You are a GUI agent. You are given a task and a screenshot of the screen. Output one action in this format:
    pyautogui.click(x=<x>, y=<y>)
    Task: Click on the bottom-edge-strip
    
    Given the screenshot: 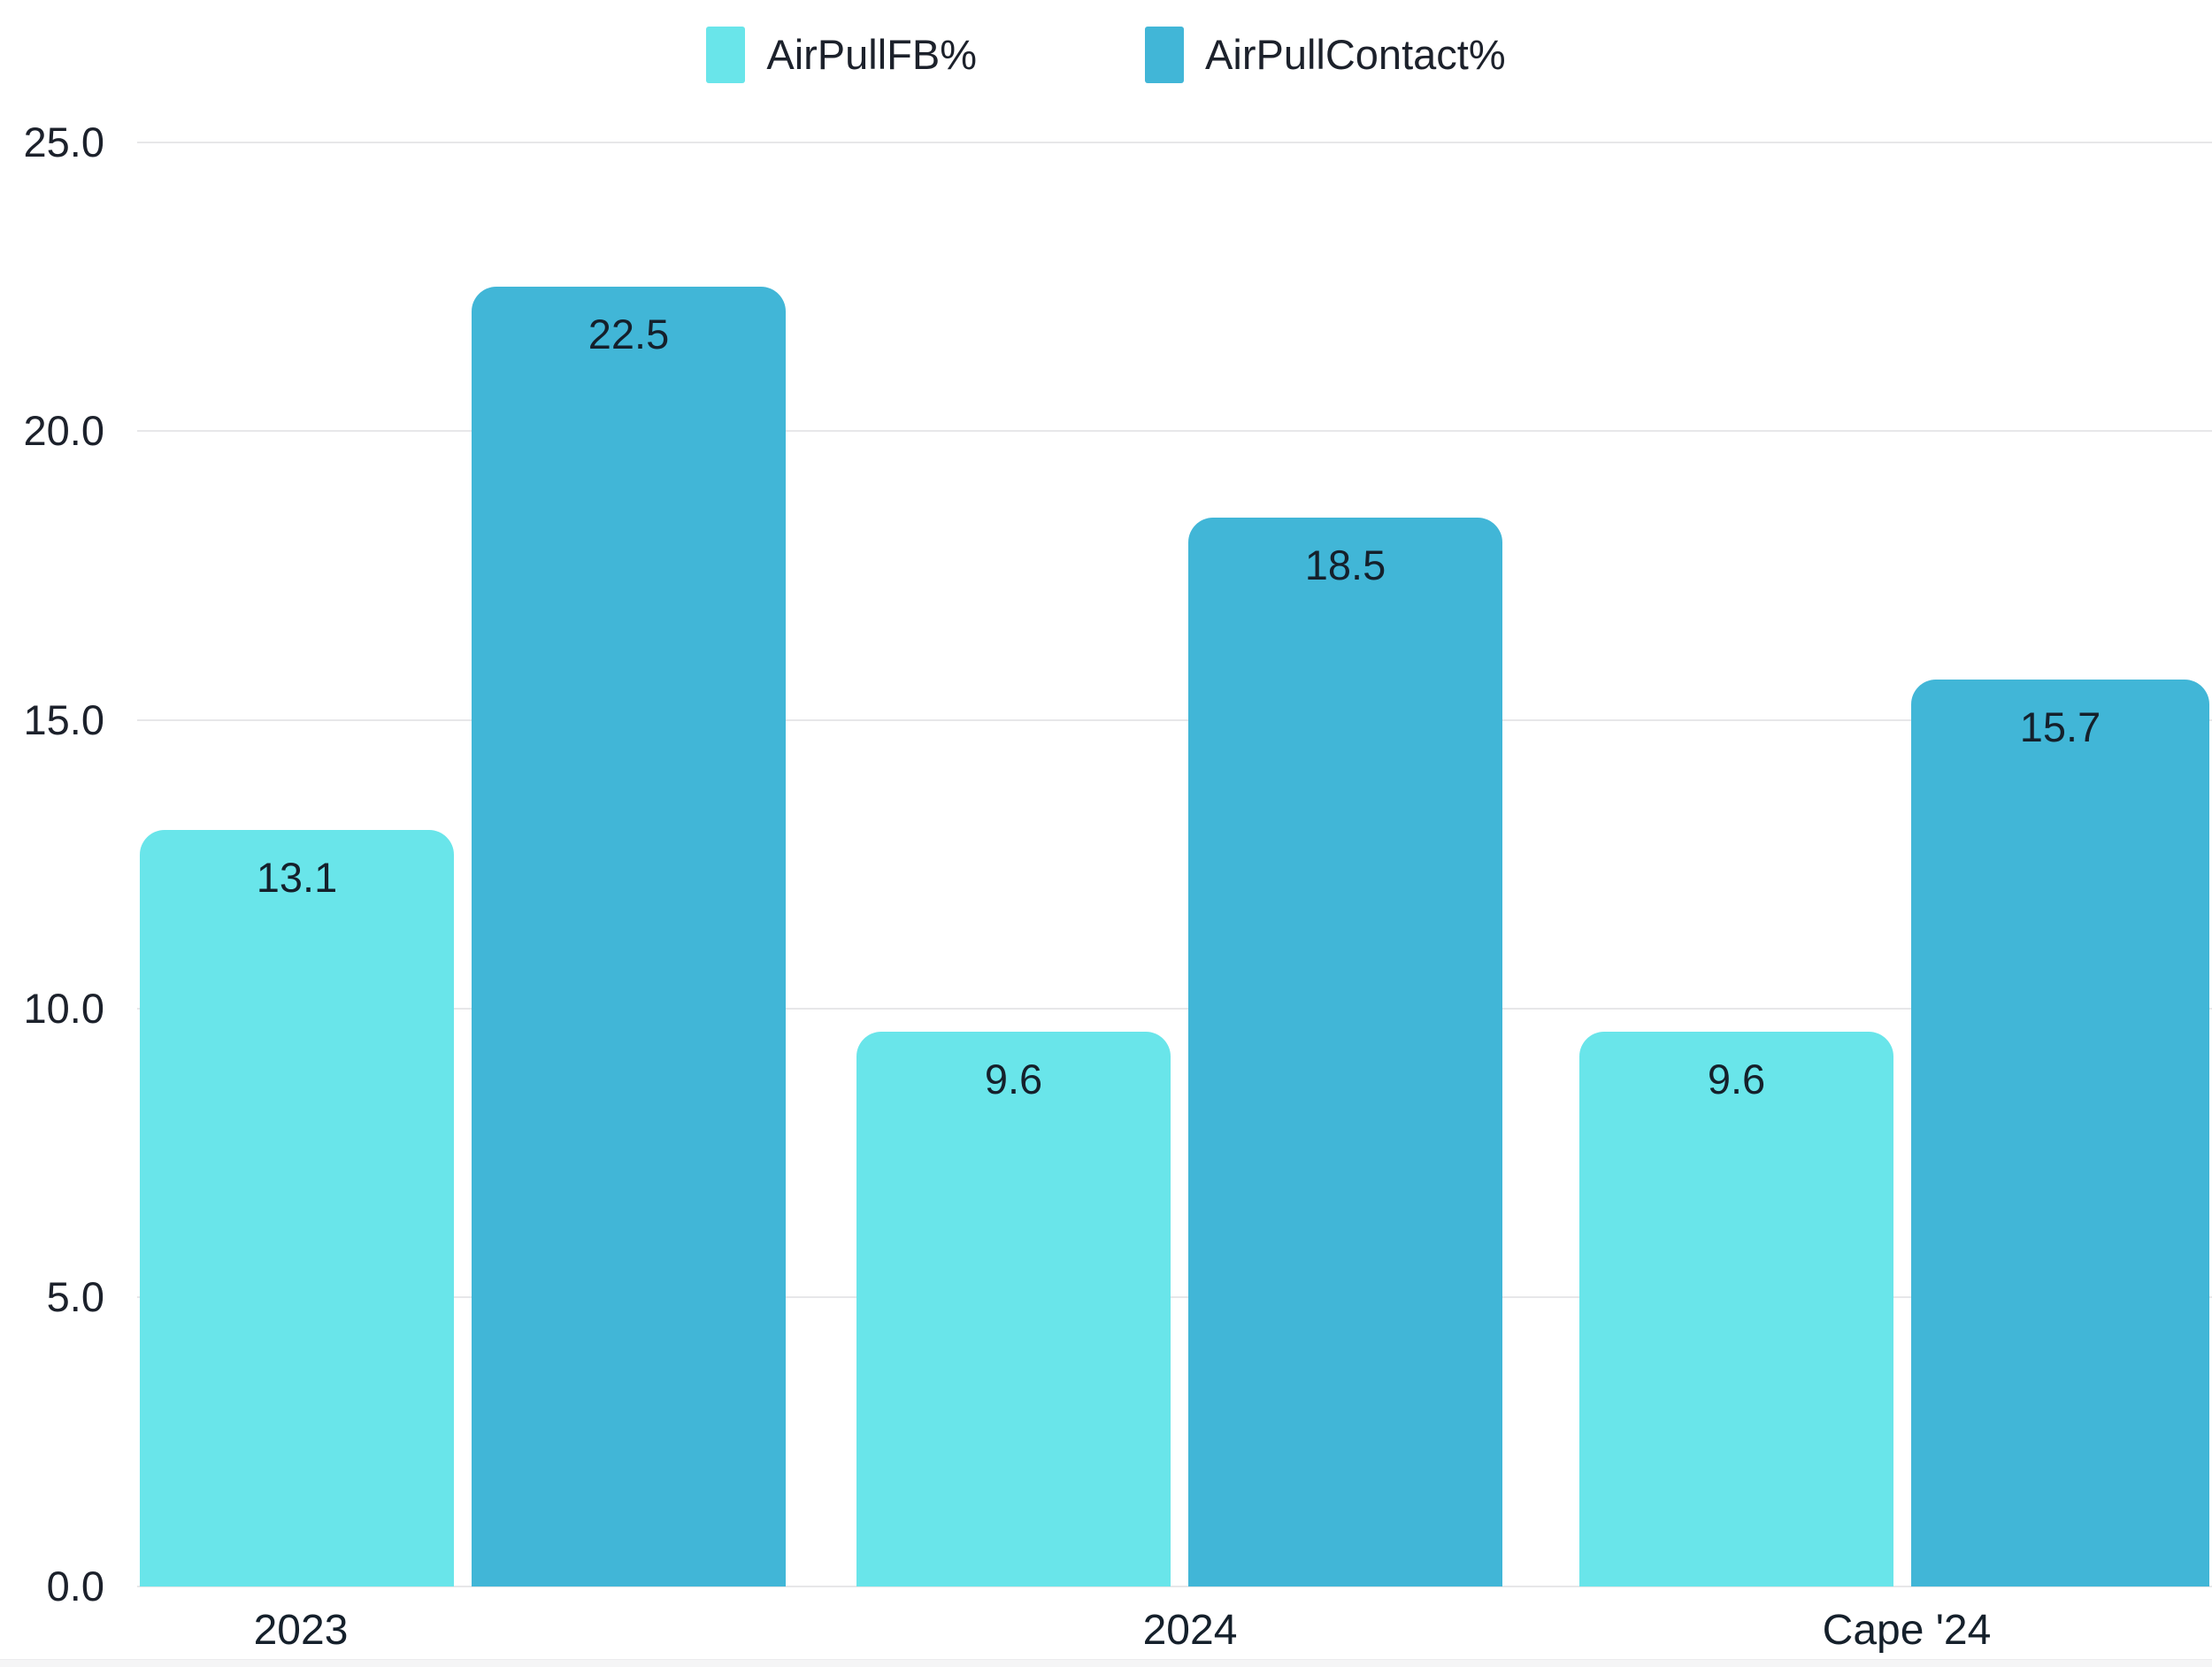 What is the action you would take?
    pyautogui.click(x=1106, y=1663)
    